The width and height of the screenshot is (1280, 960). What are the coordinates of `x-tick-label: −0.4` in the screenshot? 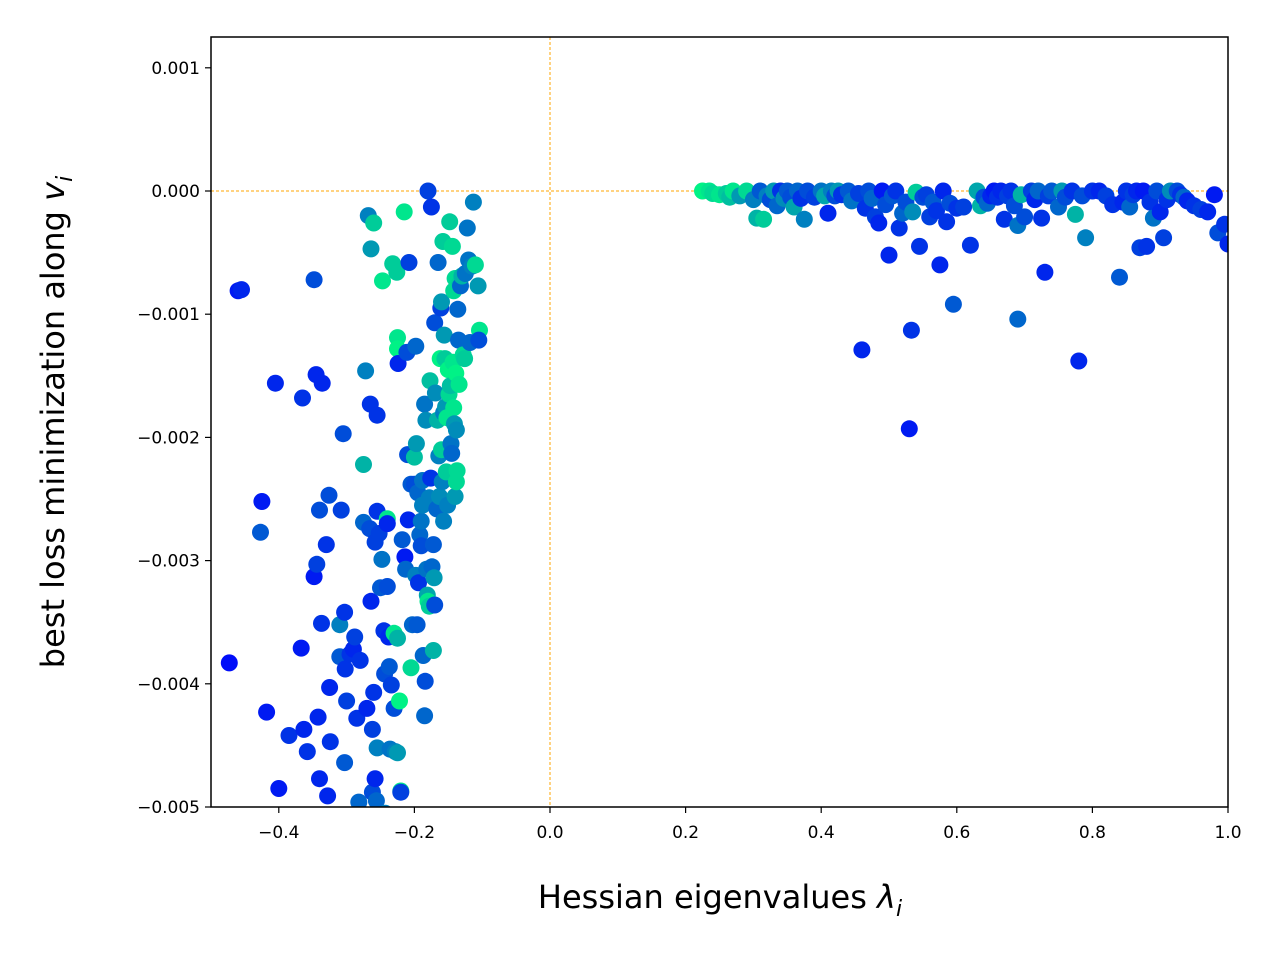 It's located at (278, 833).